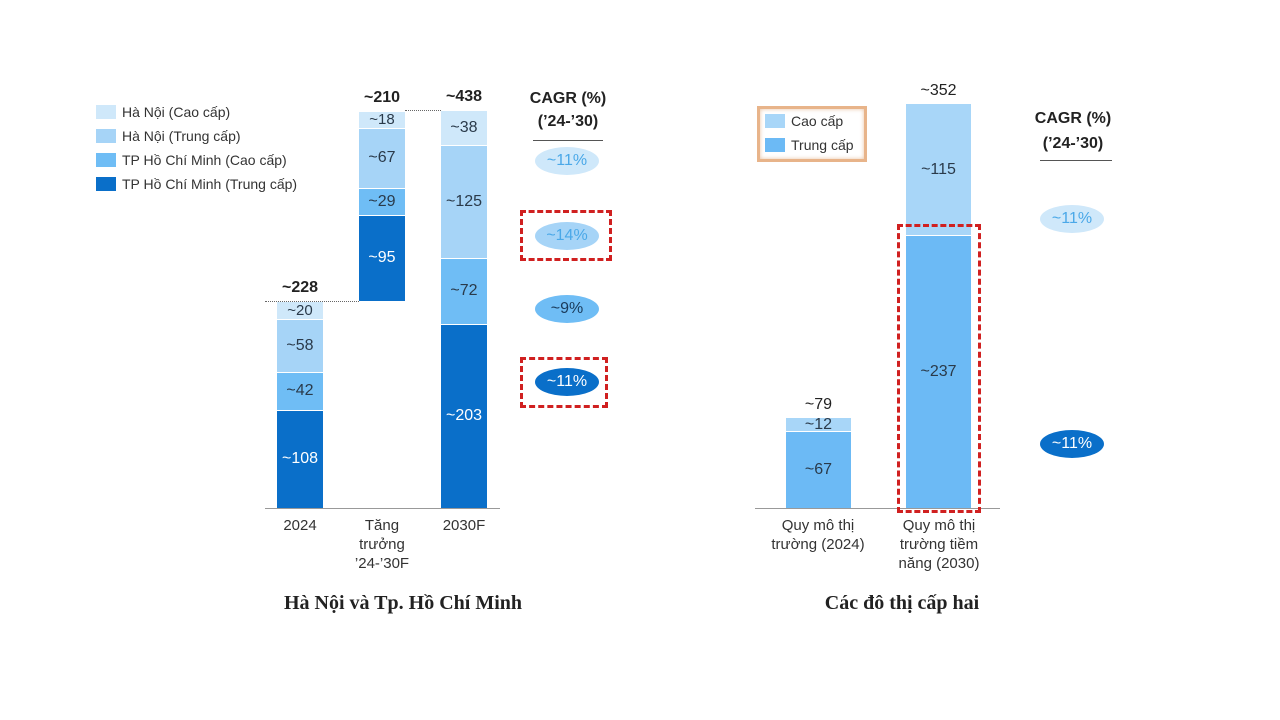 The height and width of the screenshot is (720, 1280). I want to click on chart-title: Các đô thị cấp hai, so click(902, 603).